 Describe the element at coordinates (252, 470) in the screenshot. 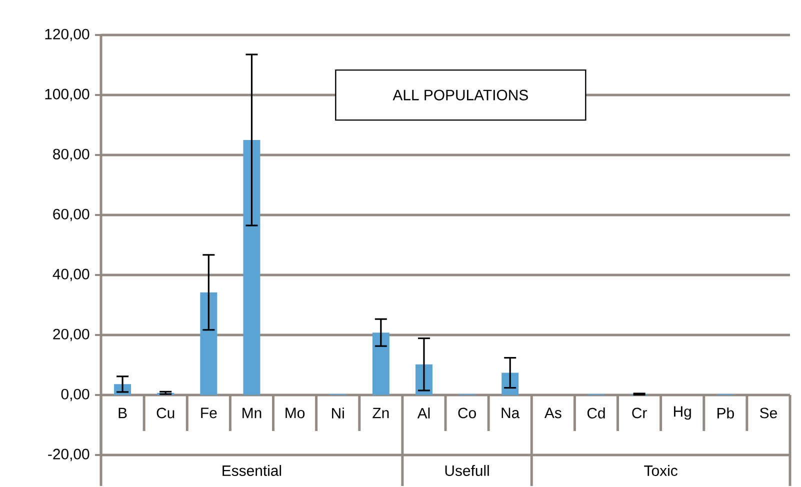

I see `text: Essential` at that location.